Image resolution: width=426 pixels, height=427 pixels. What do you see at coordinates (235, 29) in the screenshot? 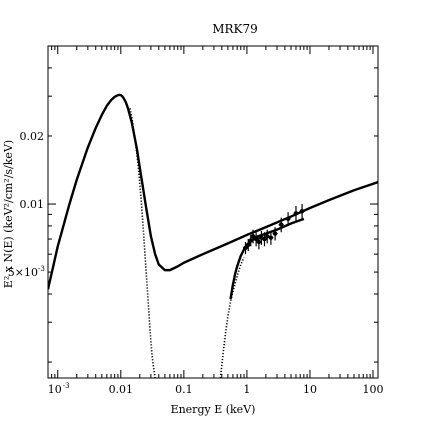
I see `chart-title: MRK79` at bounding box center [235, 29].